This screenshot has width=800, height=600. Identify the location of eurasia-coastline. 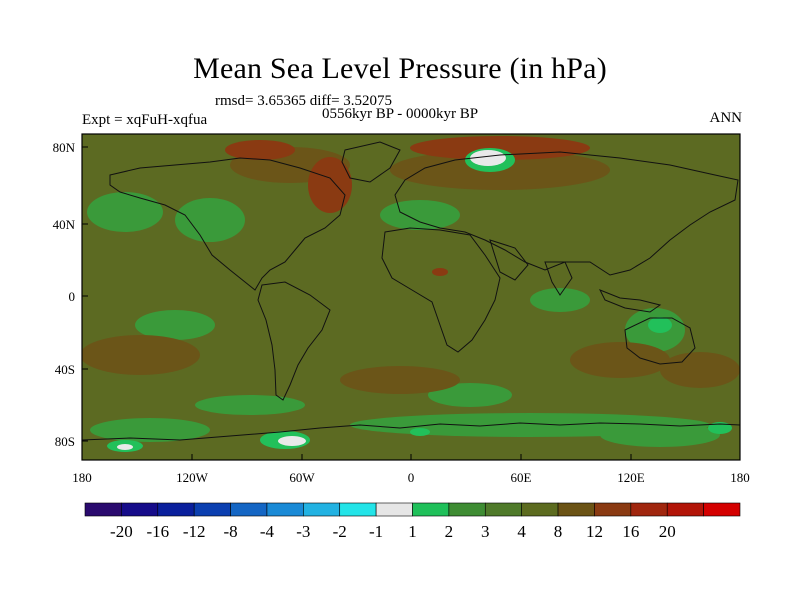
(566, 213).